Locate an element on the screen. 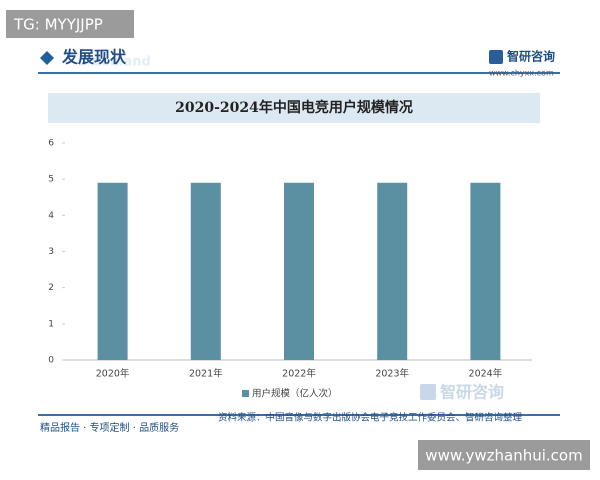 The height and width of the screenshot is (480, 600). header-rule is located at coordinates (299, 73).